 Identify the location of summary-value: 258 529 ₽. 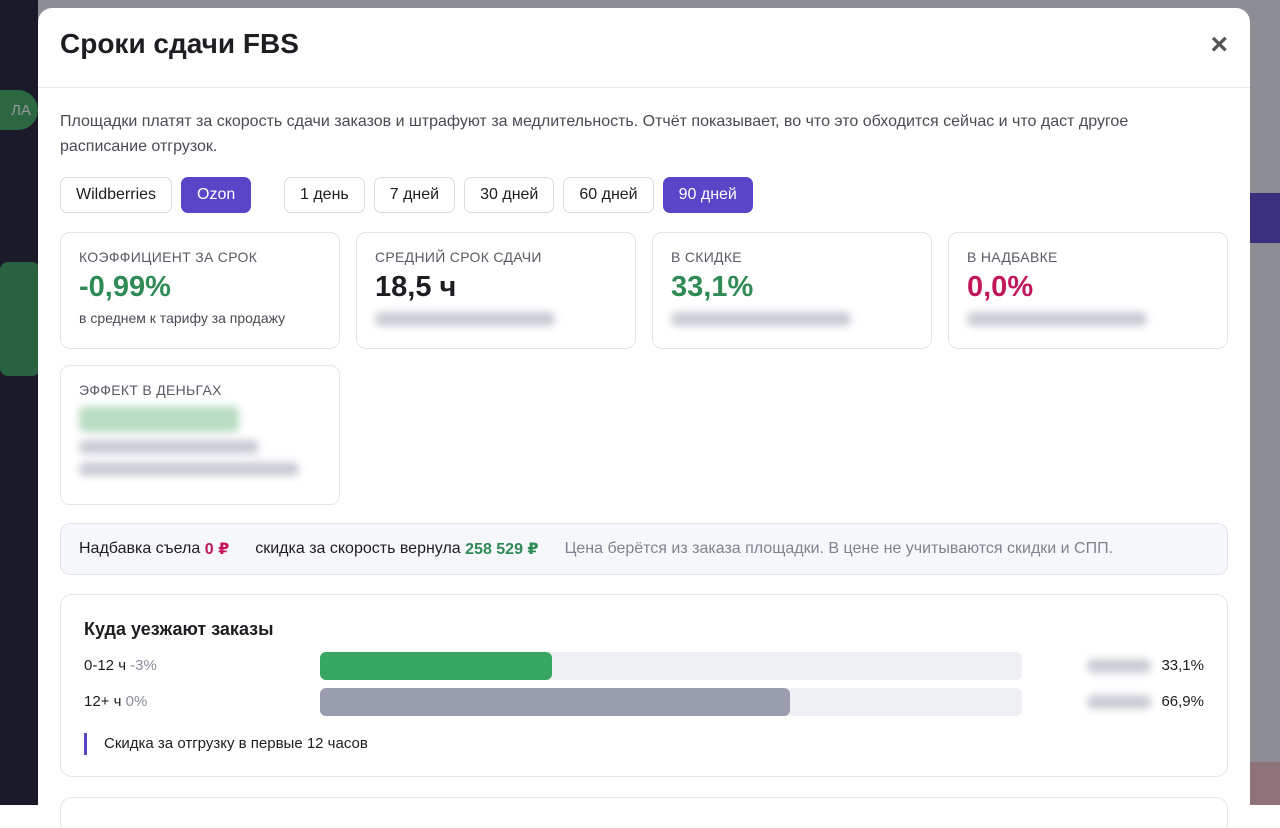
(501, 549).